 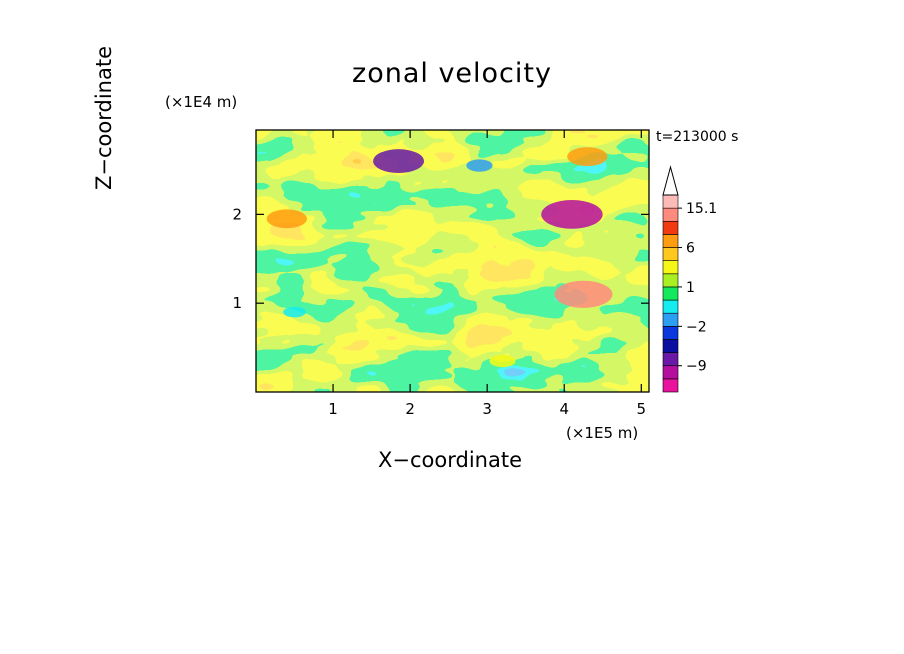 What do you see at coordinates (487, 409) in the screenshot?
I see `x-tick-label-3: 3` at bounding box center [487, 409].